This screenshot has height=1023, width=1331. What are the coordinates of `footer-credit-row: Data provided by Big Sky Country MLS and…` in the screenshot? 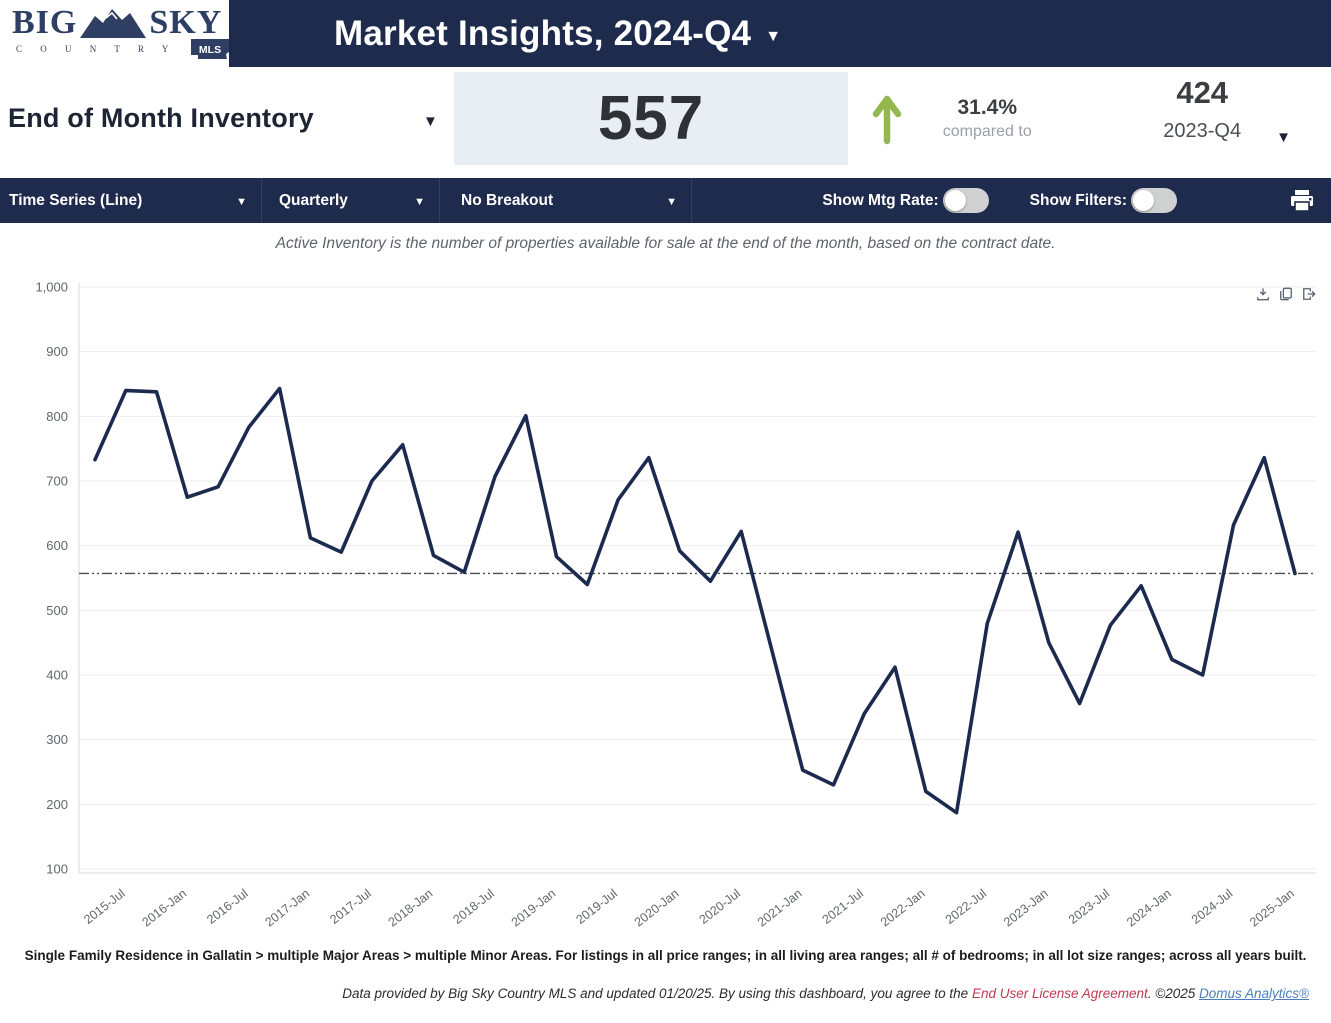 It's located at (665, 996).